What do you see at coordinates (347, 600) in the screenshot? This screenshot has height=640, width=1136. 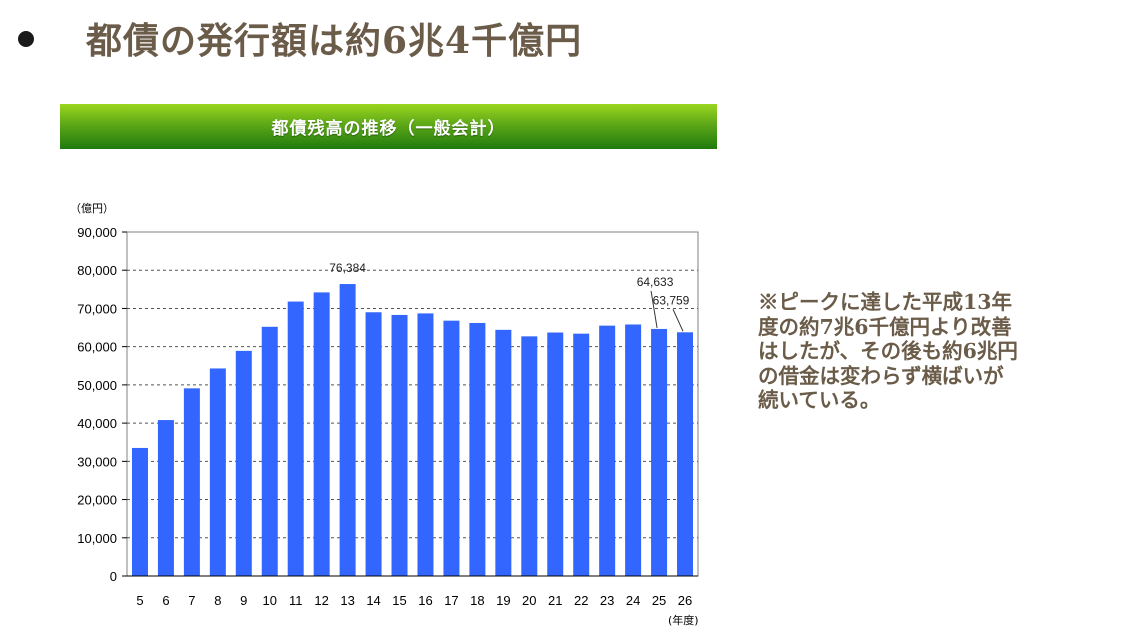 I see `x-tick-label: 13` at bounding box center [347, 600].